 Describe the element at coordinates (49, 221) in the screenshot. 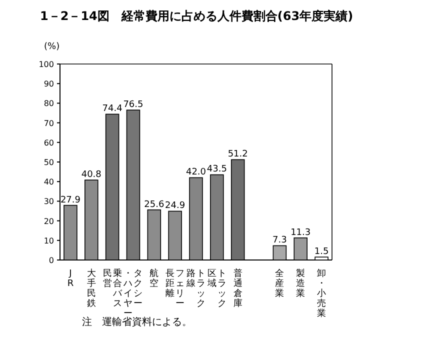

I see `y-tick-label: 20` at that location.